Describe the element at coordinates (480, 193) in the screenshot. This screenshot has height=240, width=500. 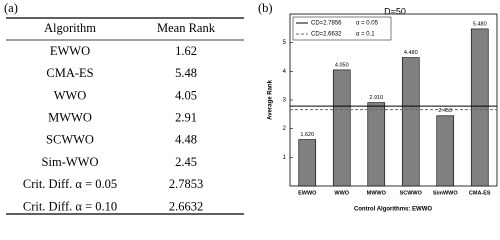
I see `x-tick-label: CMA-ES` at that location.